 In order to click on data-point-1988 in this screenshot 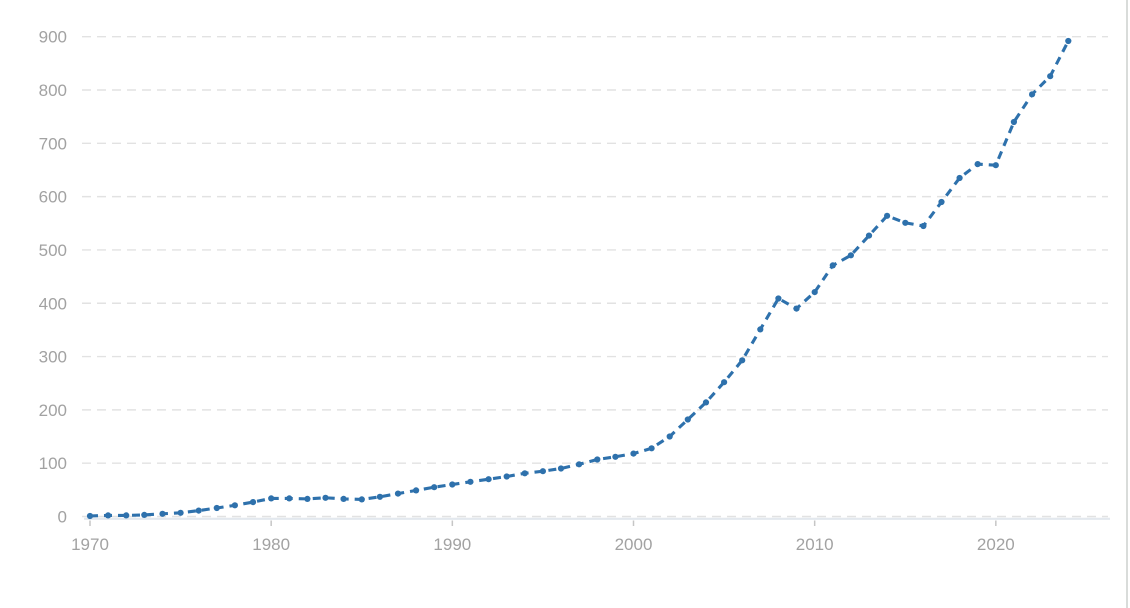, I will do `click(416, 490)`.